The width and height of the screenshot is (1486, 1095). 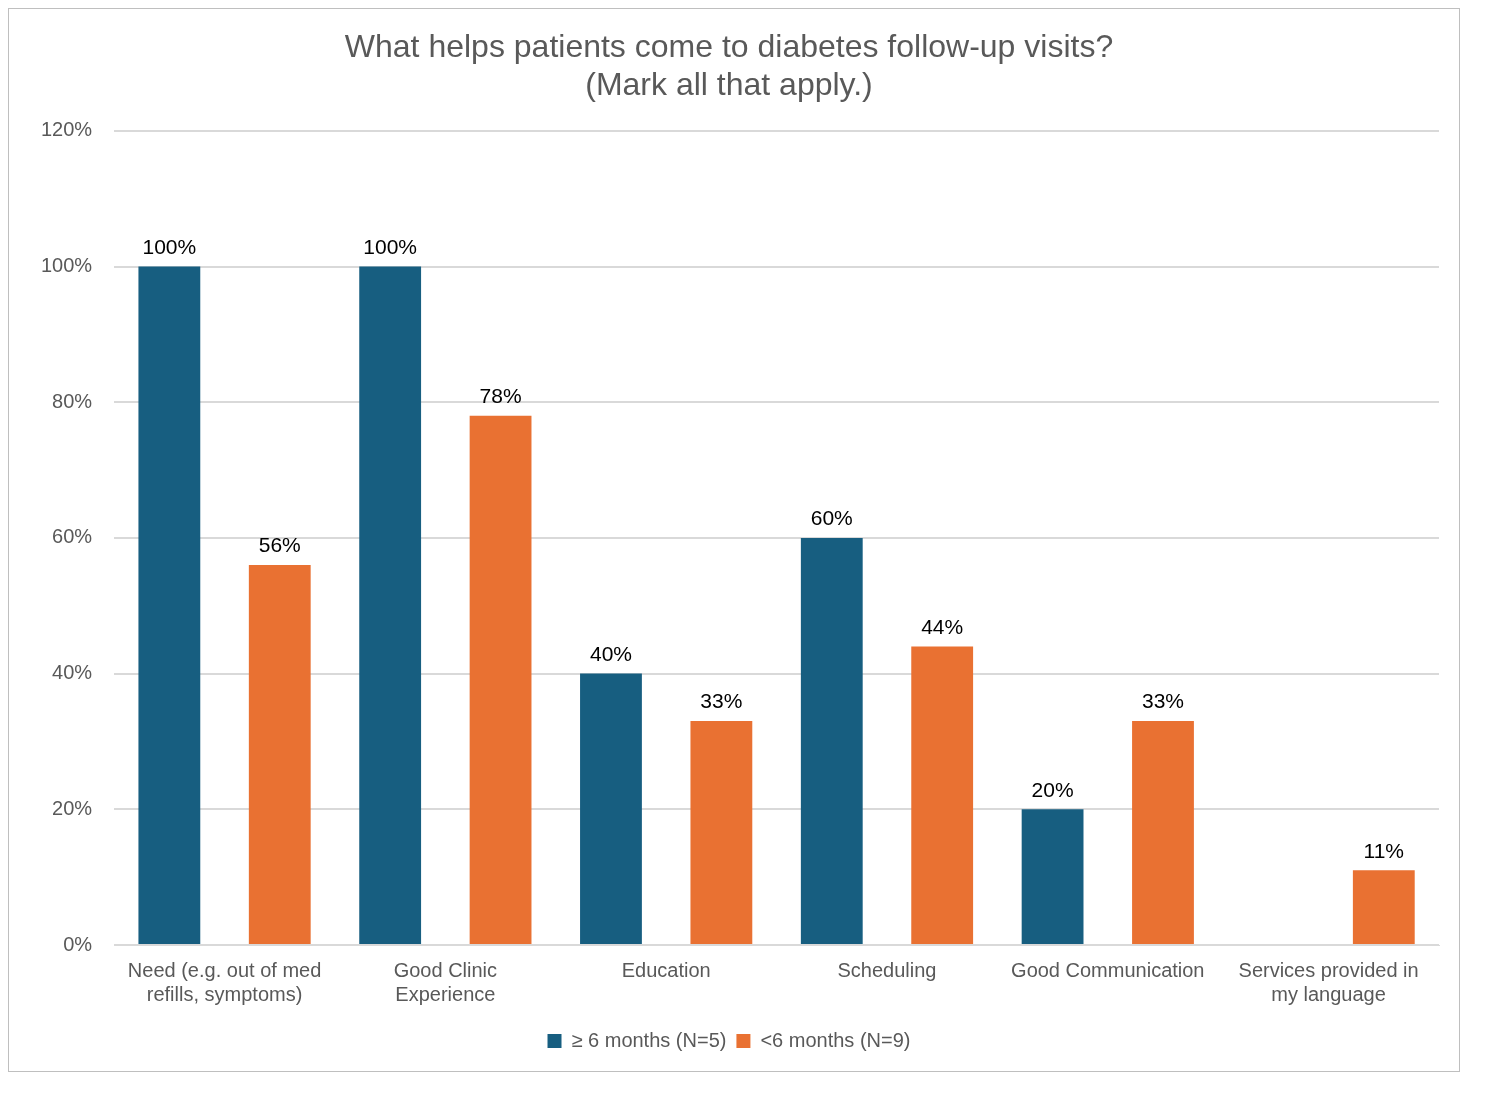 I want to click on legend-label: <6 months (N=9), so click(x=835, y=1039).